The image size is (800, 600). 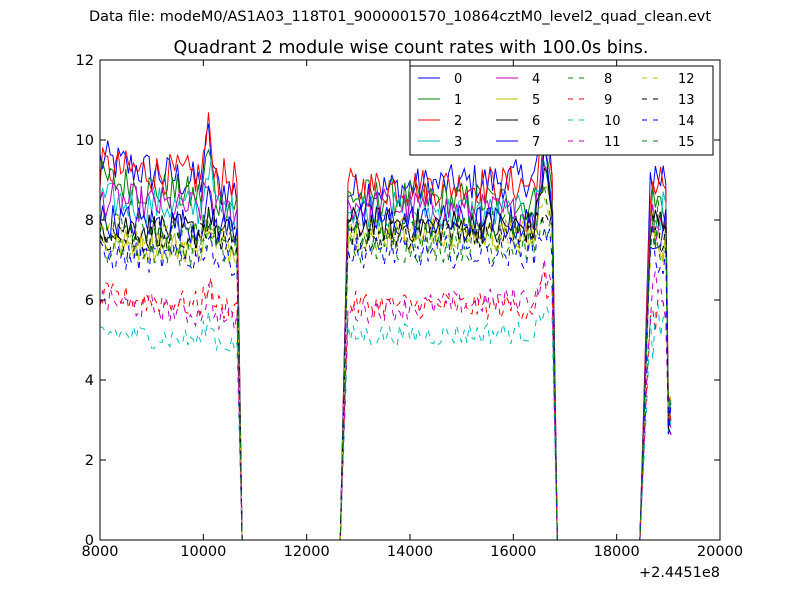 What do you see at coordinates (720, 552) in the screenshot?
I see `x-tick-label: 20000` at bounding box center [720, 552].